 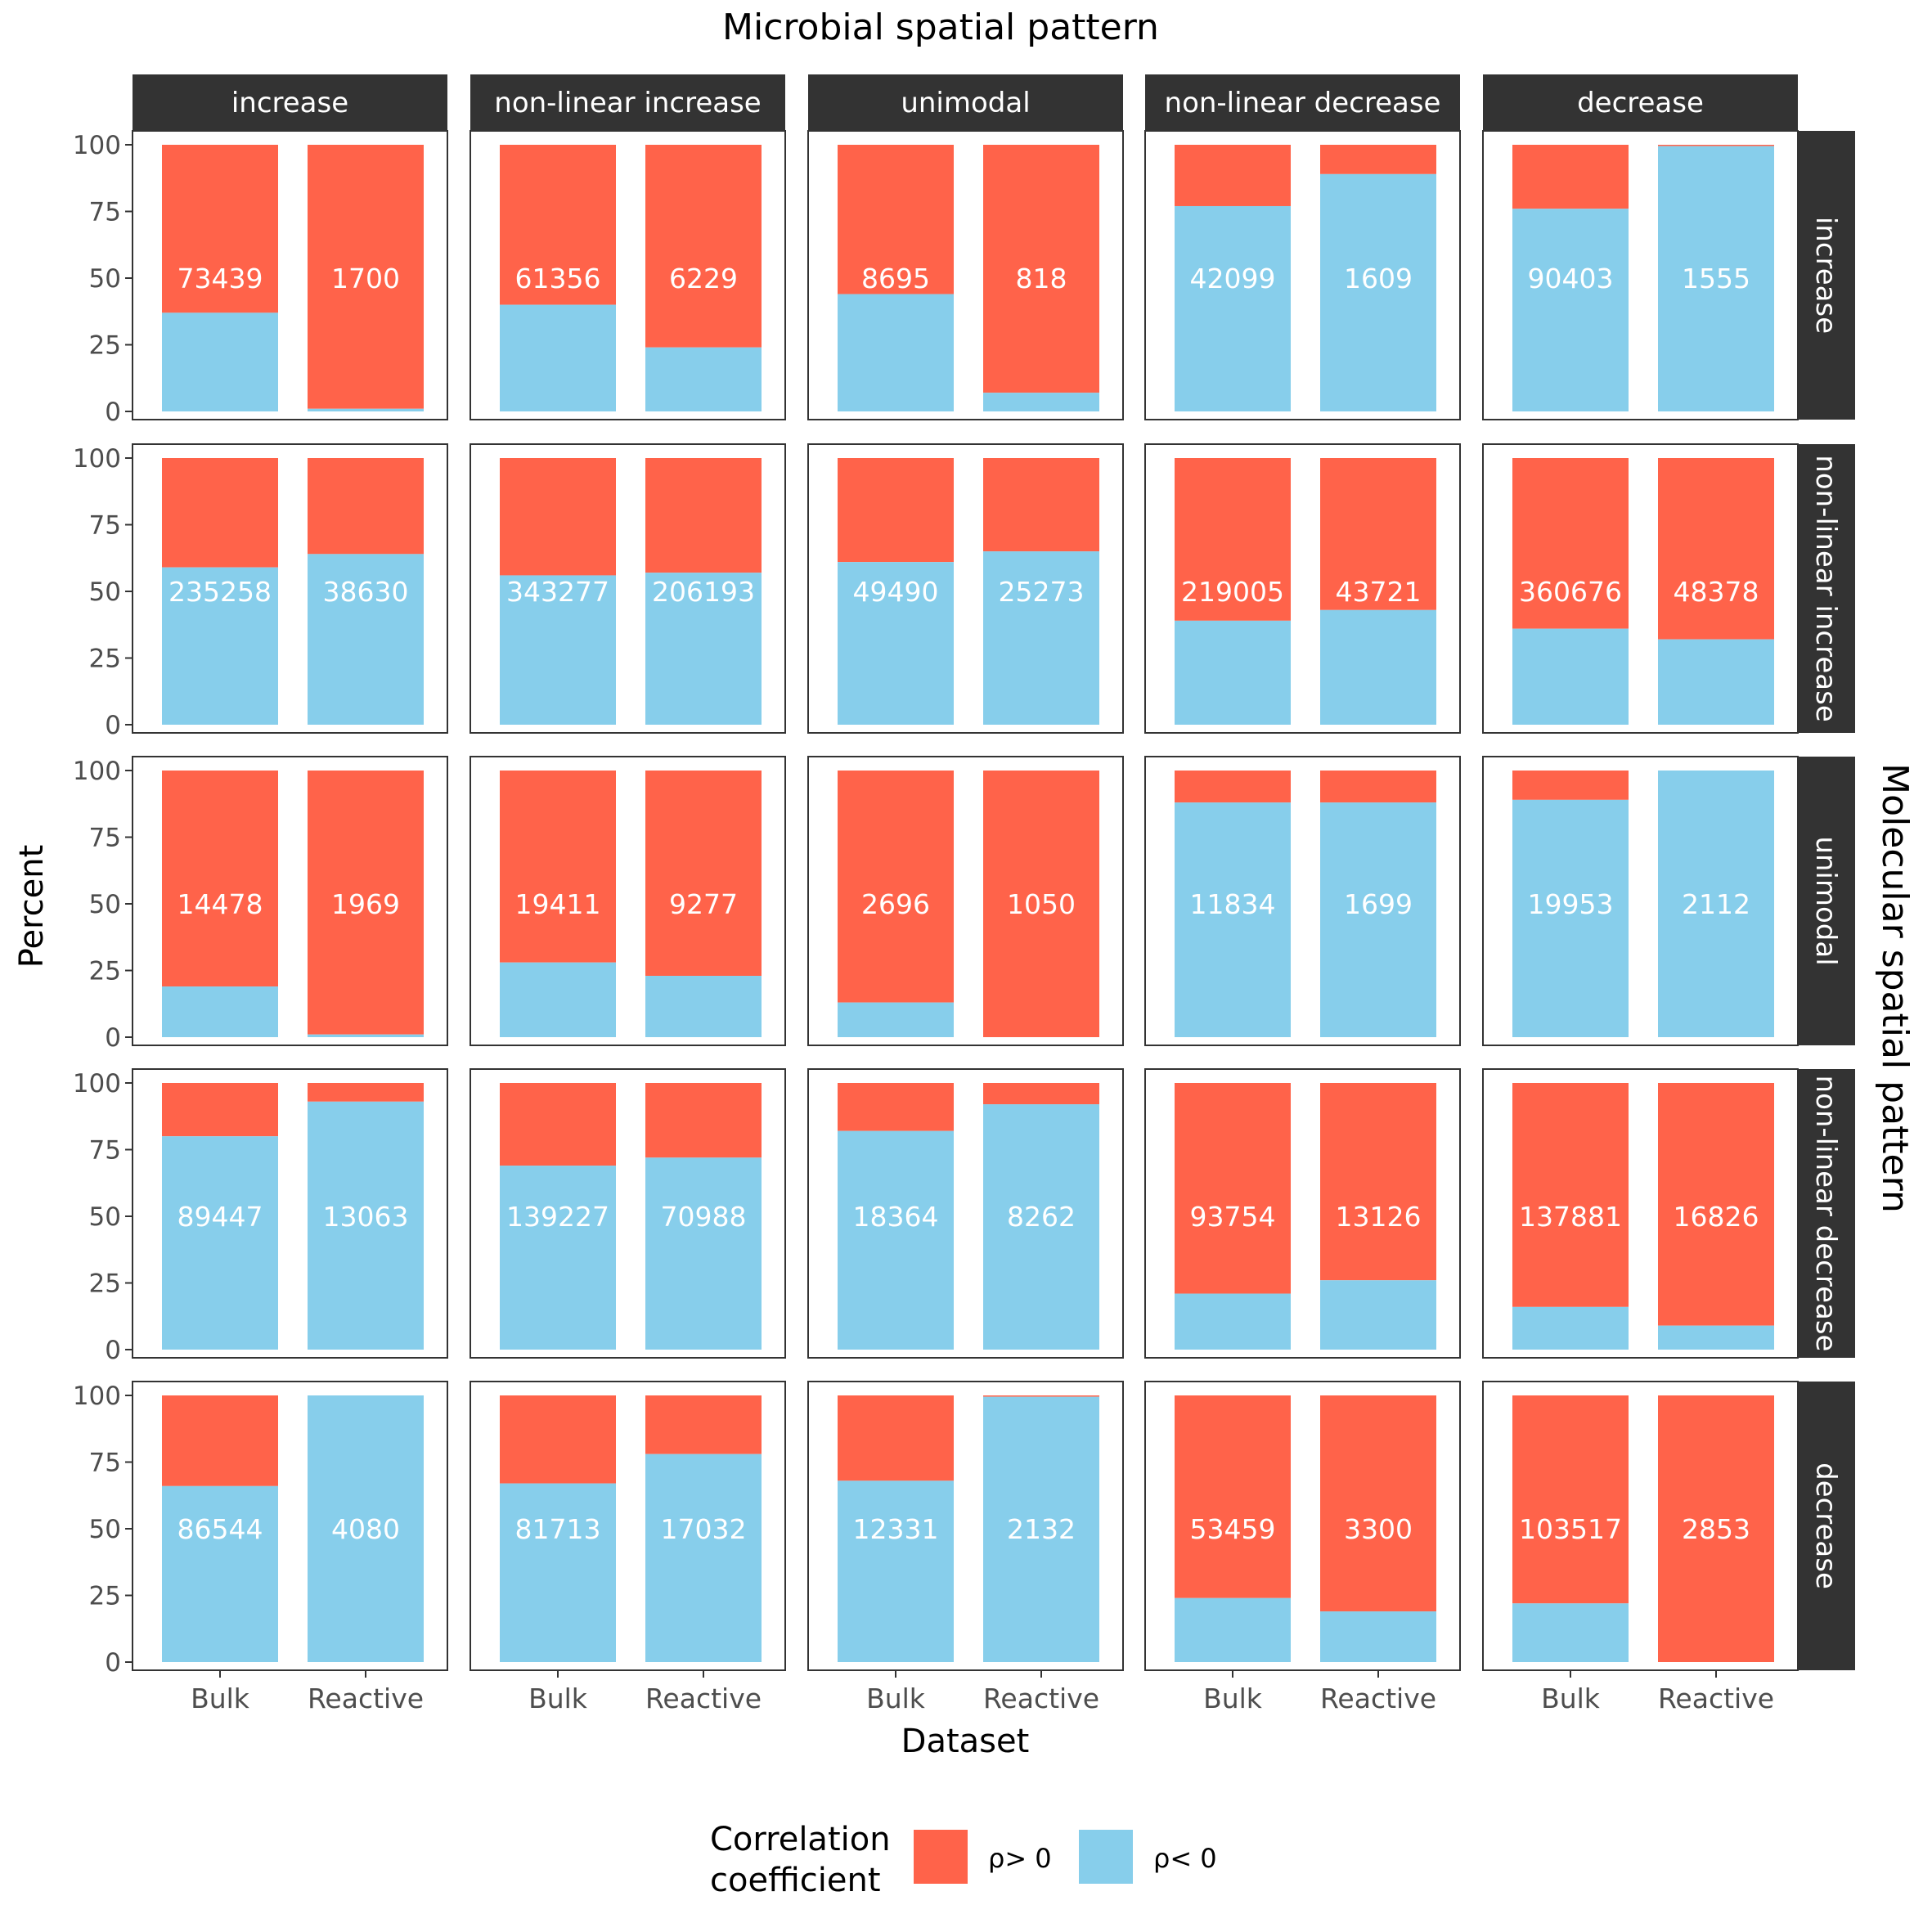 I want to click on bar-count-label: 81713, so click(x=558, y=1529).